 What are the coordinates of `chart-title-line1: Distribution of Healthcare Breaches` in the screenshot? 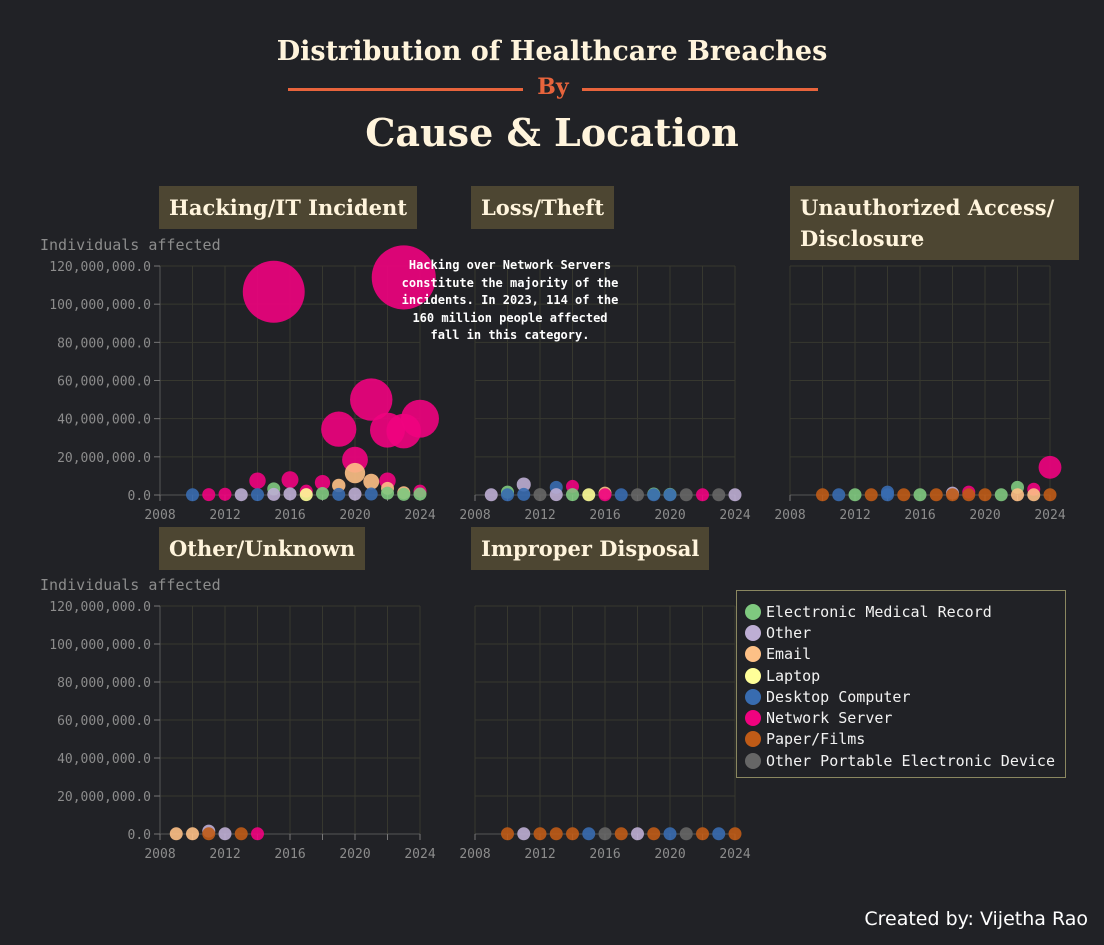 It's located at (552, 51).